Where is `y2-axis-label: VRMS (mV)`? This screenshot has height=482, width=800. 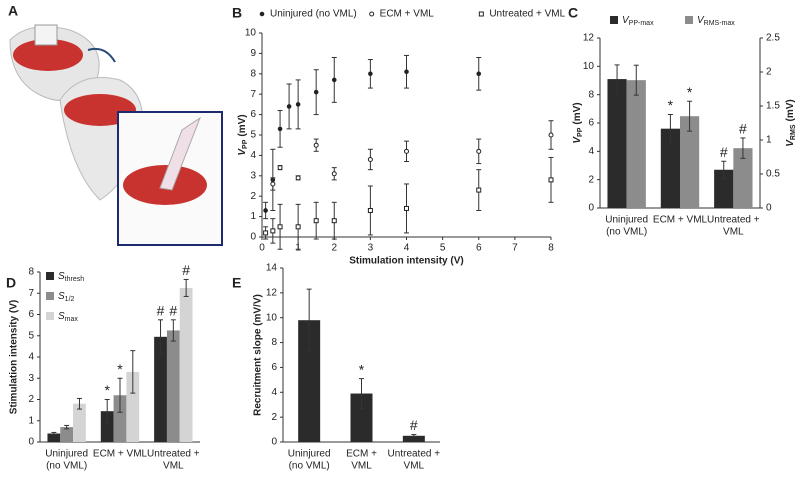
y2-axis-label: VRMS (mV) is located at coordinates (791, 122).